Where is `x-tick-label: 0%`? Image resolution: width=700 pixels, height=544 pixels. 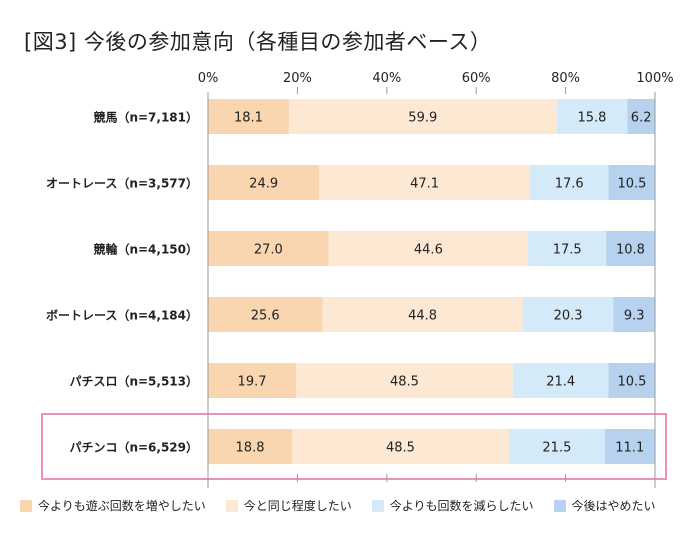
x-tick-label: 0% is located at coordinates (208, 78).